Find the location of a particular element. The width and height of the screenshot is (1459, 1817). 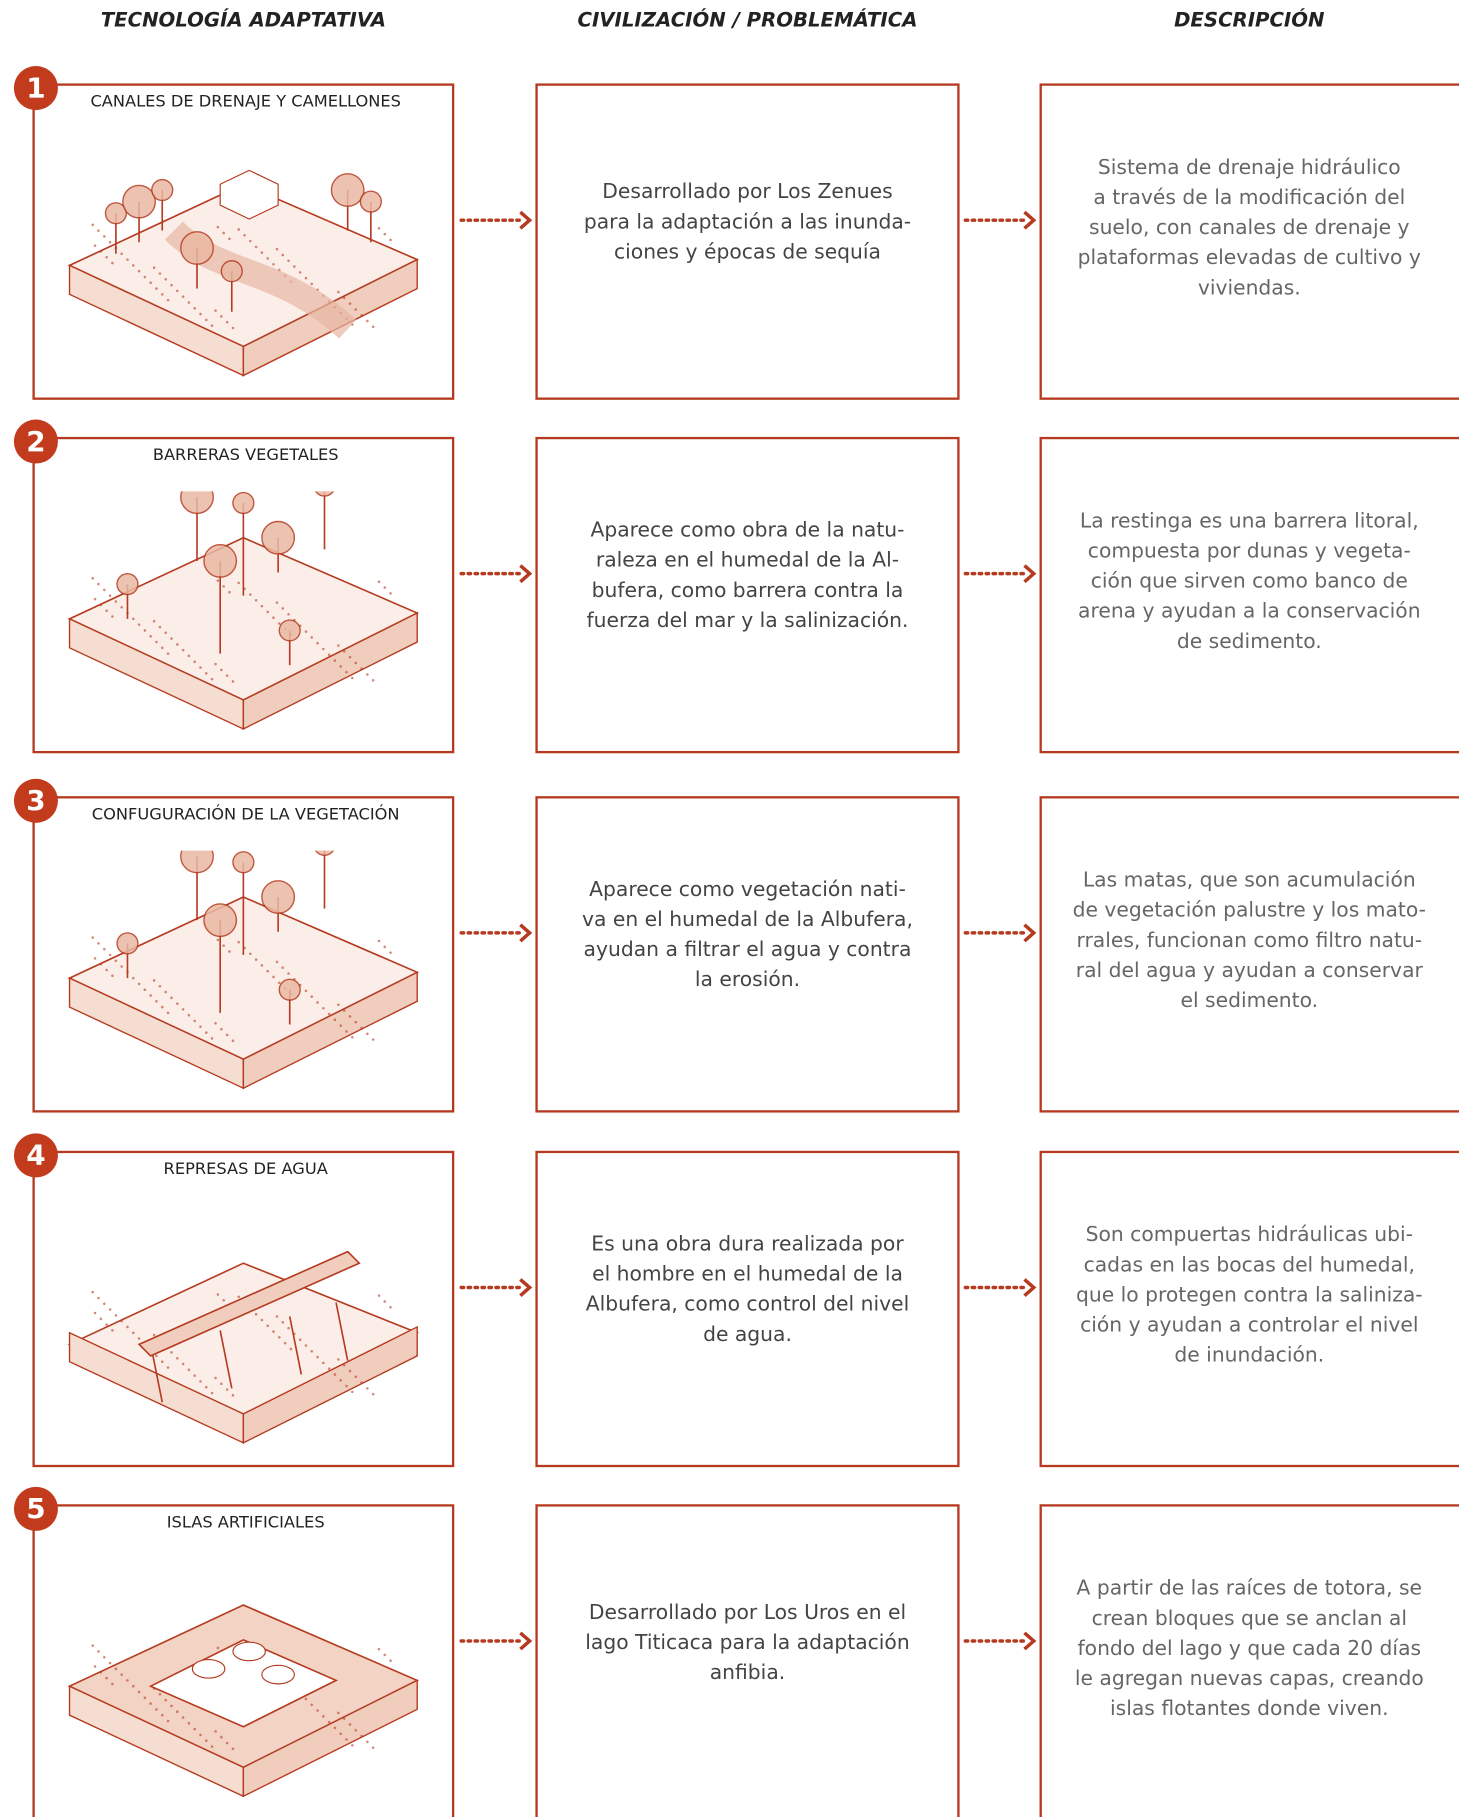

gate-post is located at coordinates (342, 1331).